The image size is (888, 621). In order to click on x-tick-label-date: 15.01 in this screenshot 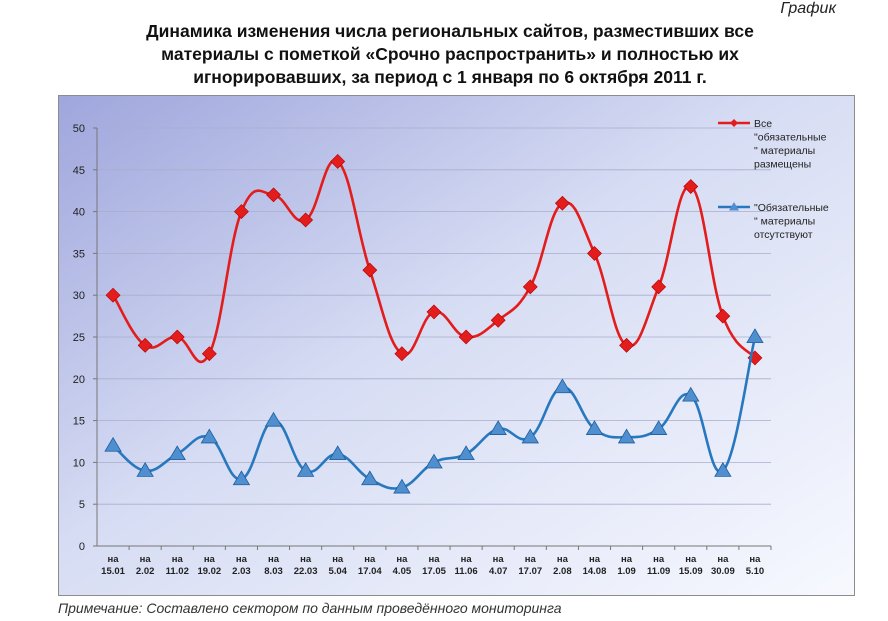, I will do `click(113, 571)`.